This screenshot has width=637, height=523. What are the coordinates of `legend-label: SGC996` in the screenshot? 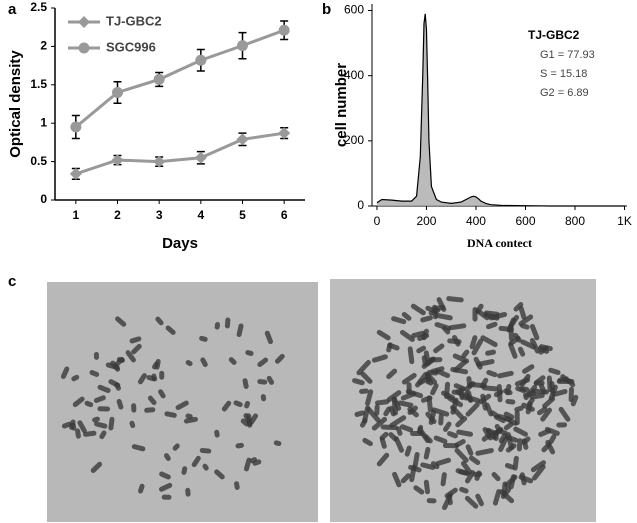 It's located at (131, 46).